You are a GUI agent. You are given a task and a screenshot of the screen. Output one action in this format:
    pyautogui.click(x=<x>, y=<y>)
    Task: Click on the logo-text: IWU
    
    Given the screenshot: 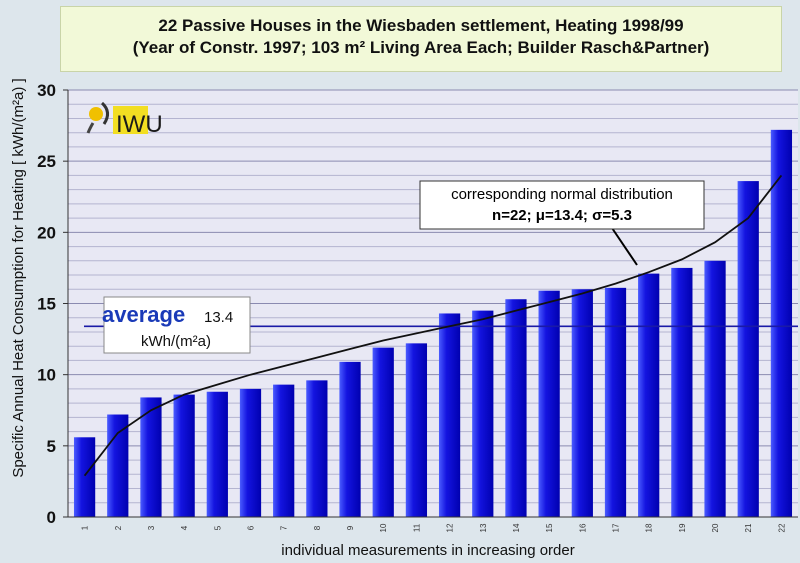 What is the action you would take?
    pyautogui.click(x=139, y=124)
    